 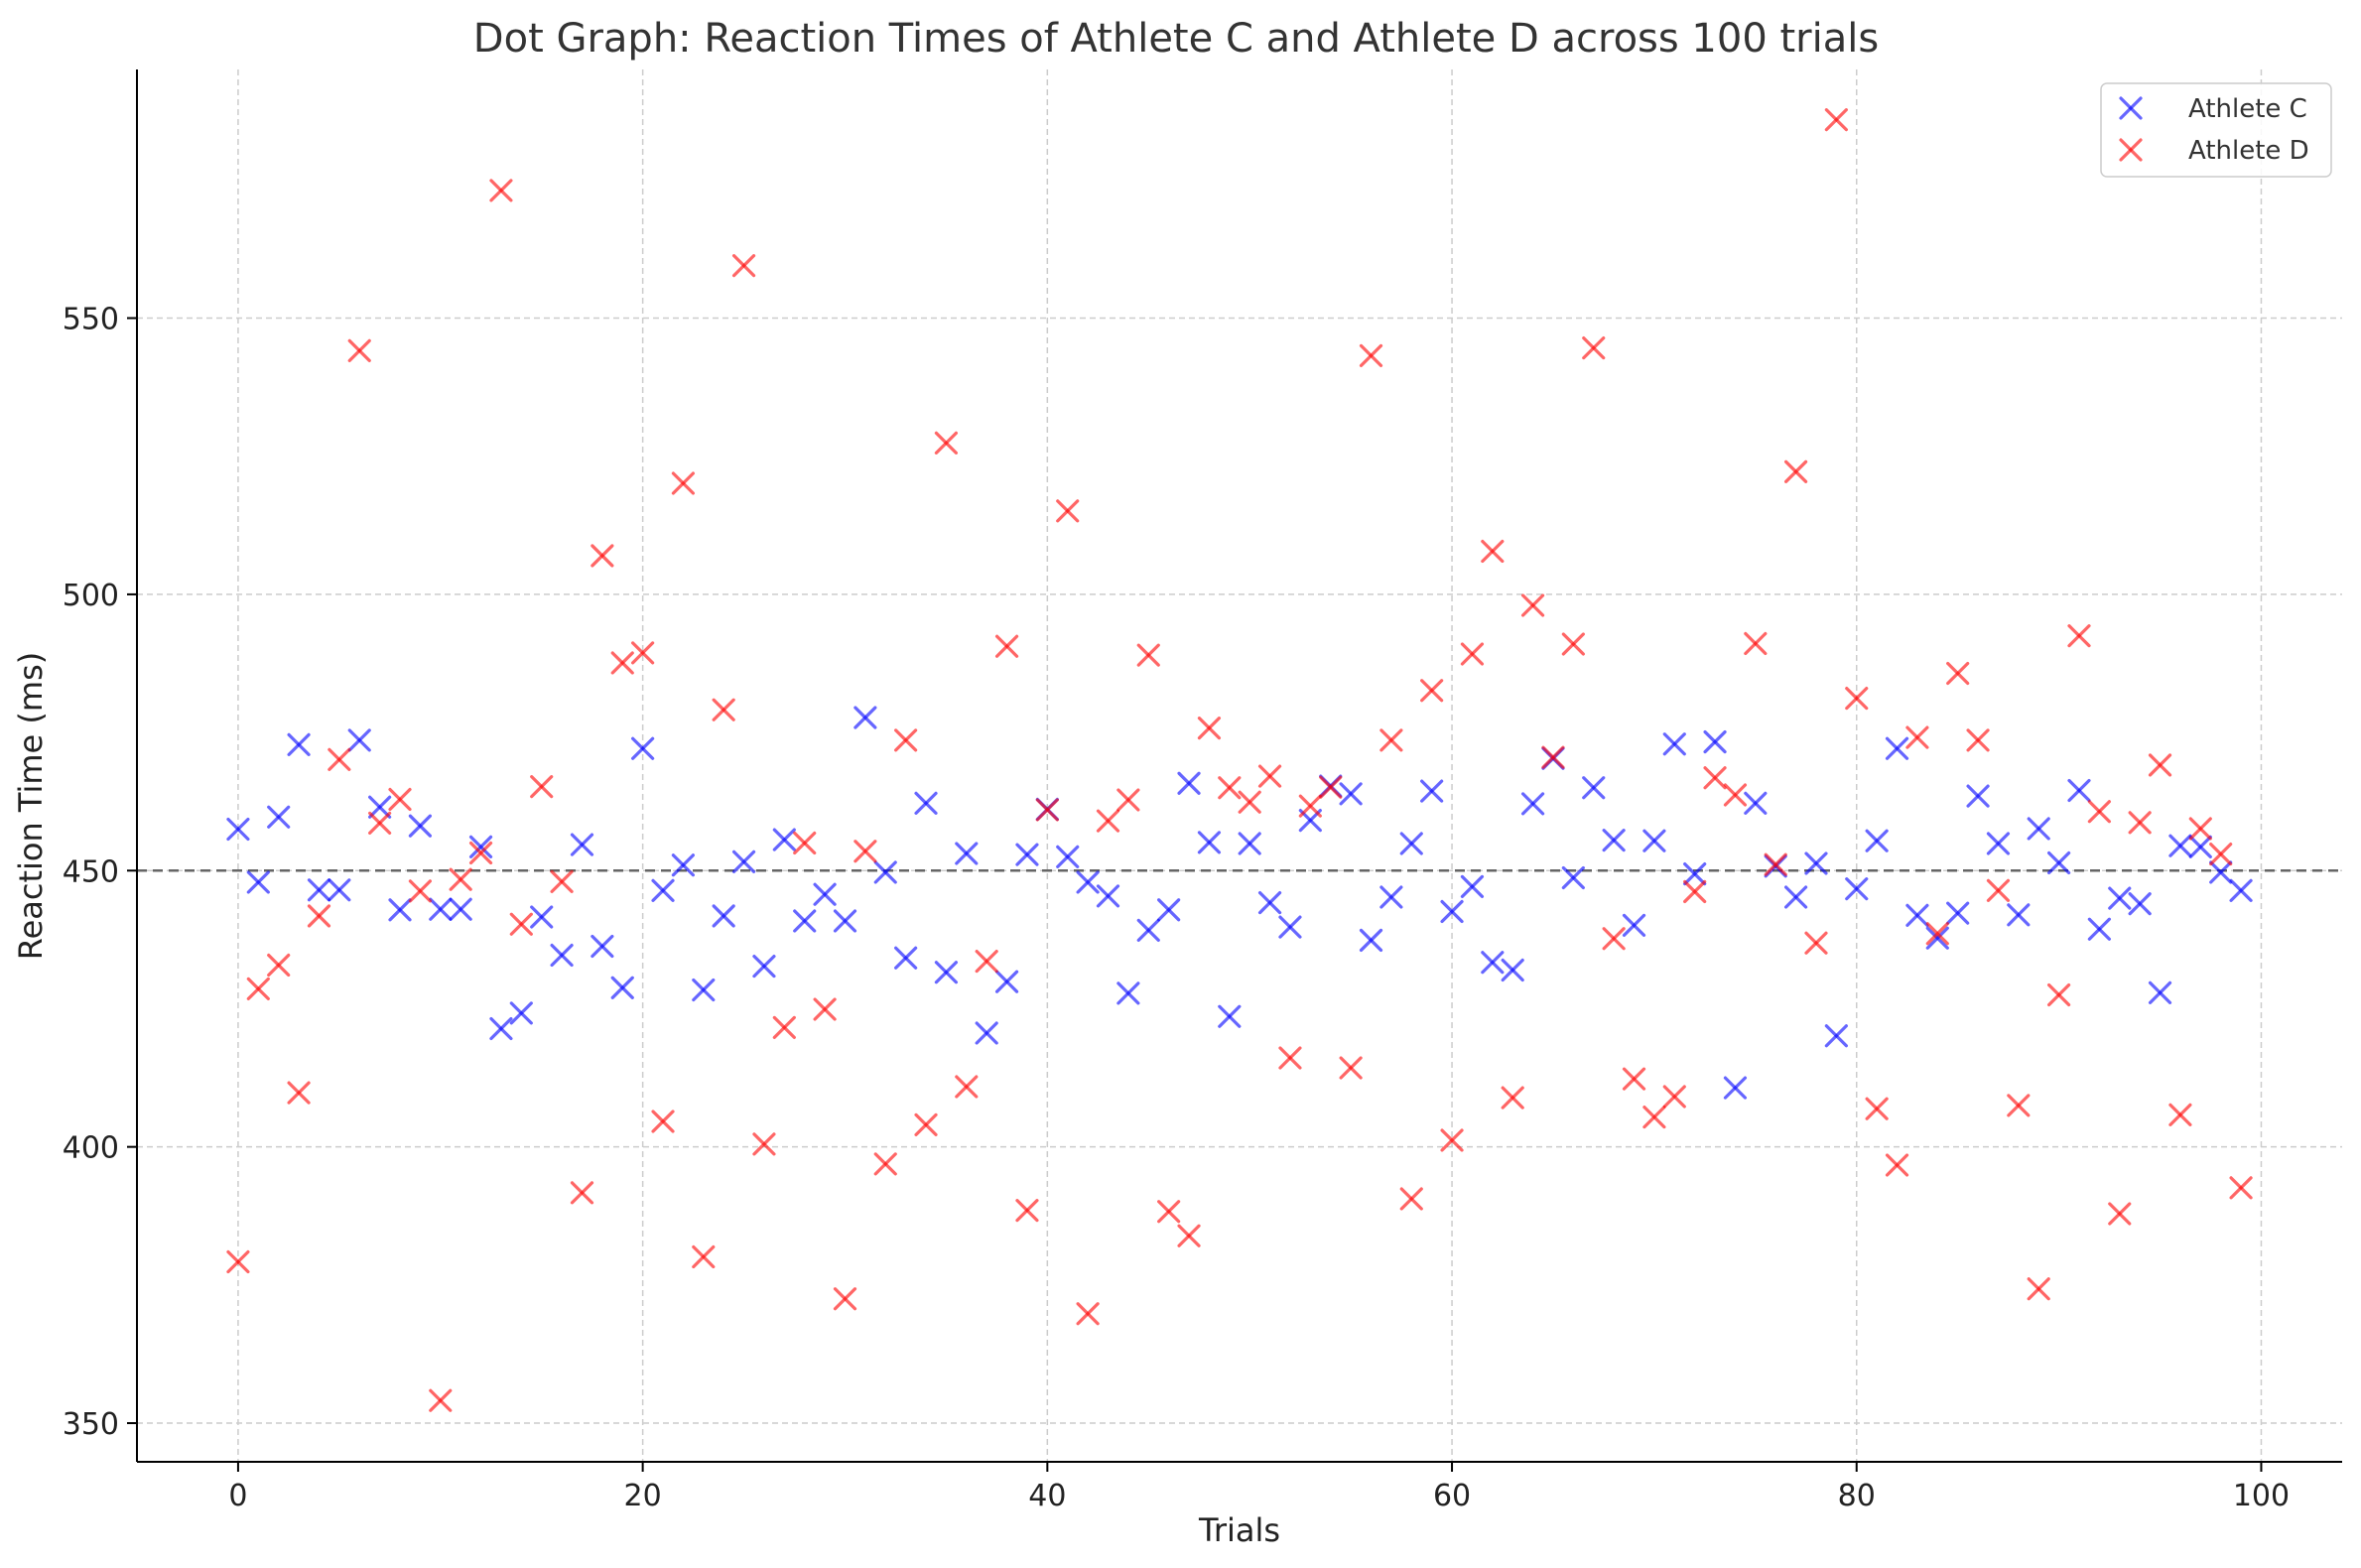 I want to click on x-tick-label: 100, so click(x=2261, y=1496).